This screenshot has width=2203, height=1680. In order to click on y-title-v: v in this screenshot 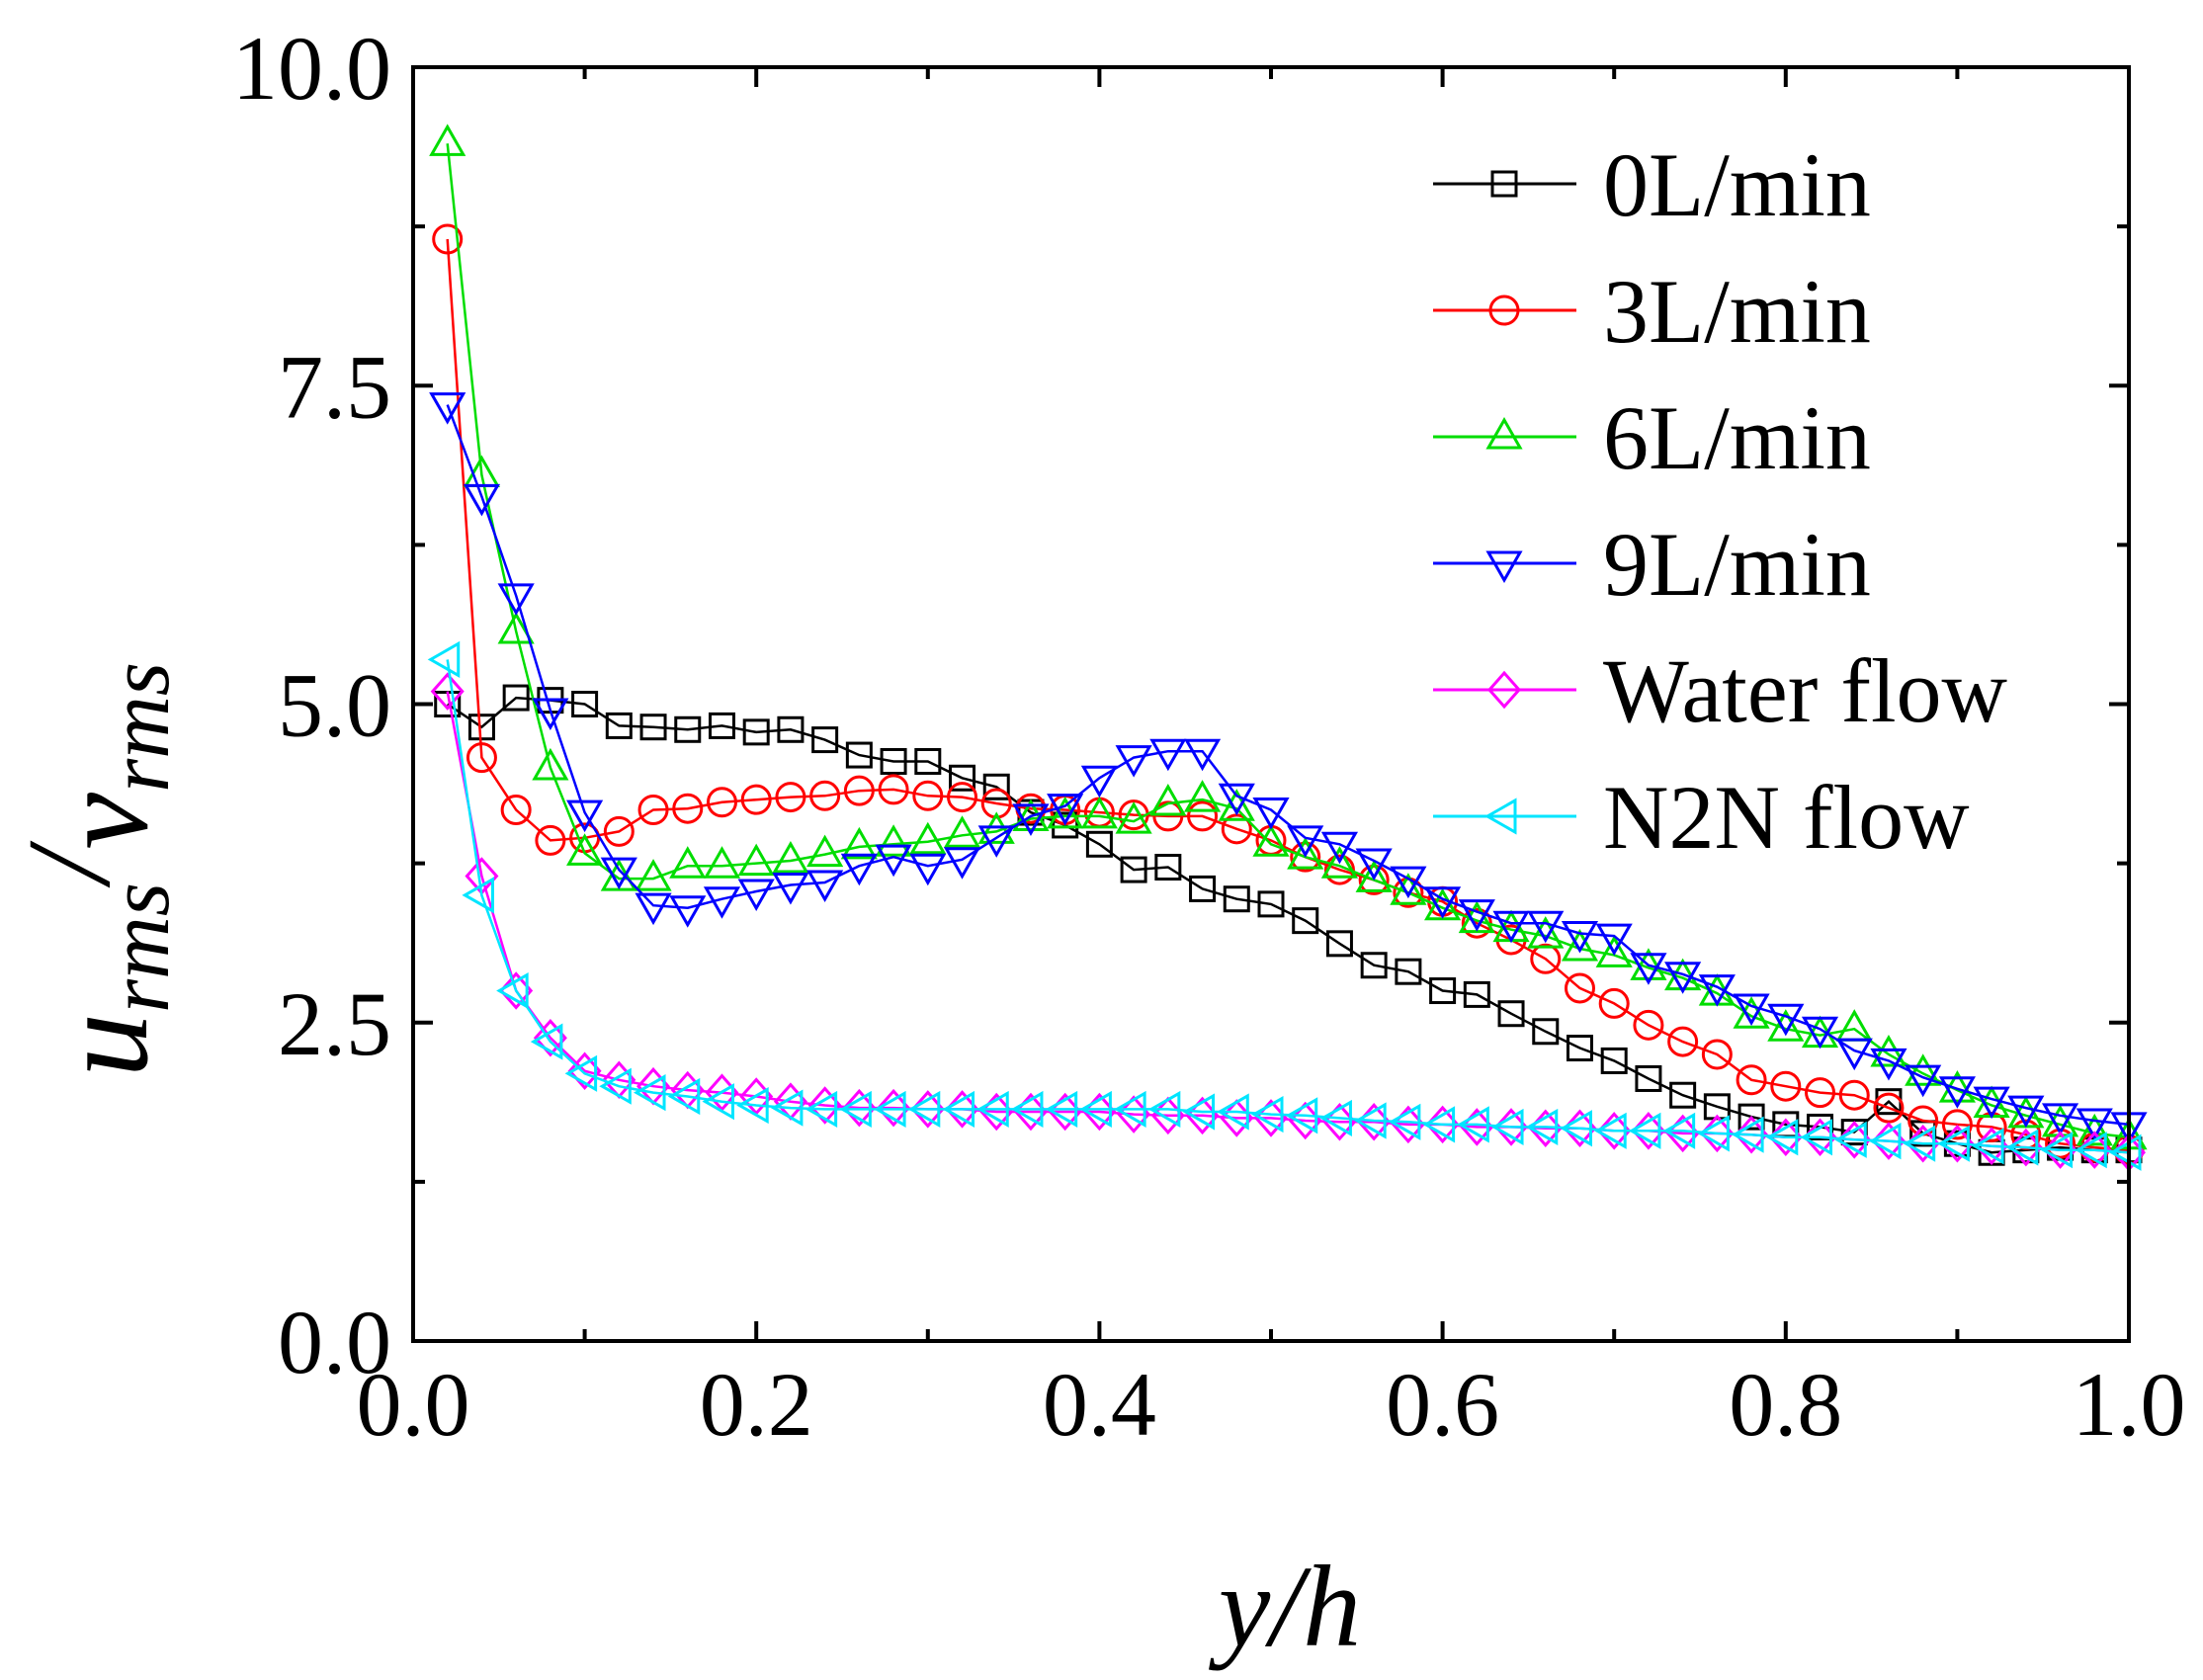, I will do `click(104, 821)`.